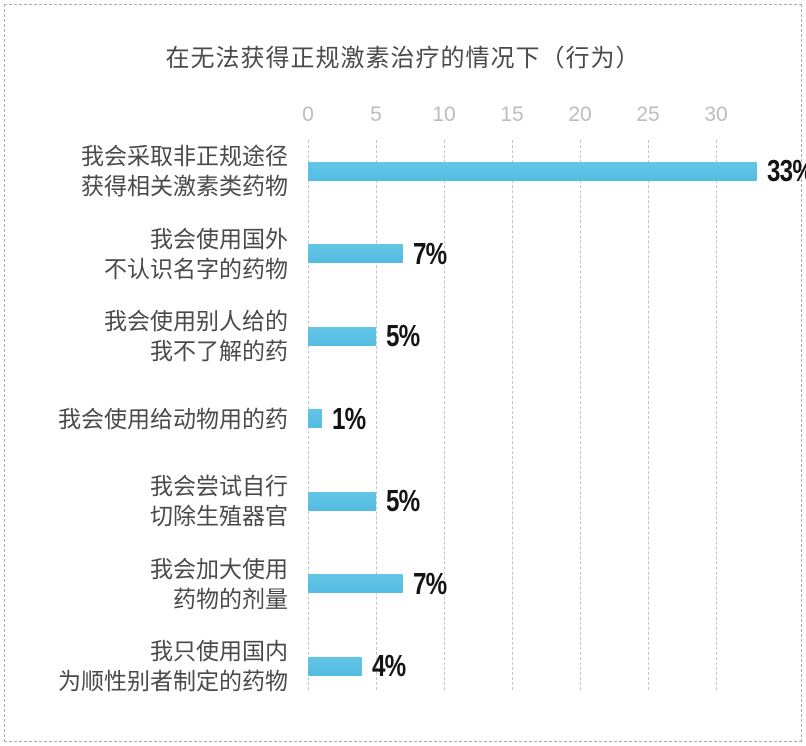  I want to click on value-label: 4%, so click(389, 665).